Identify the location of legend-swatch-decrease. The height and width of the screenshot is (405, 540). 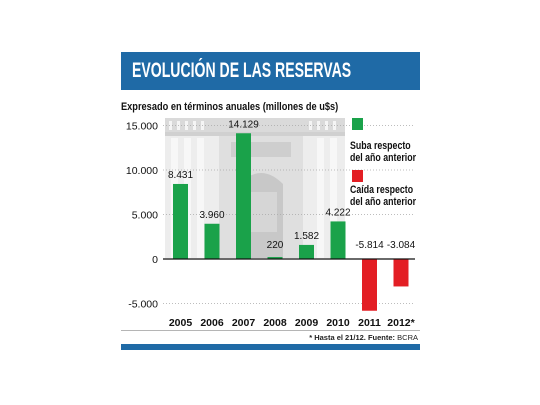
(357, 176).